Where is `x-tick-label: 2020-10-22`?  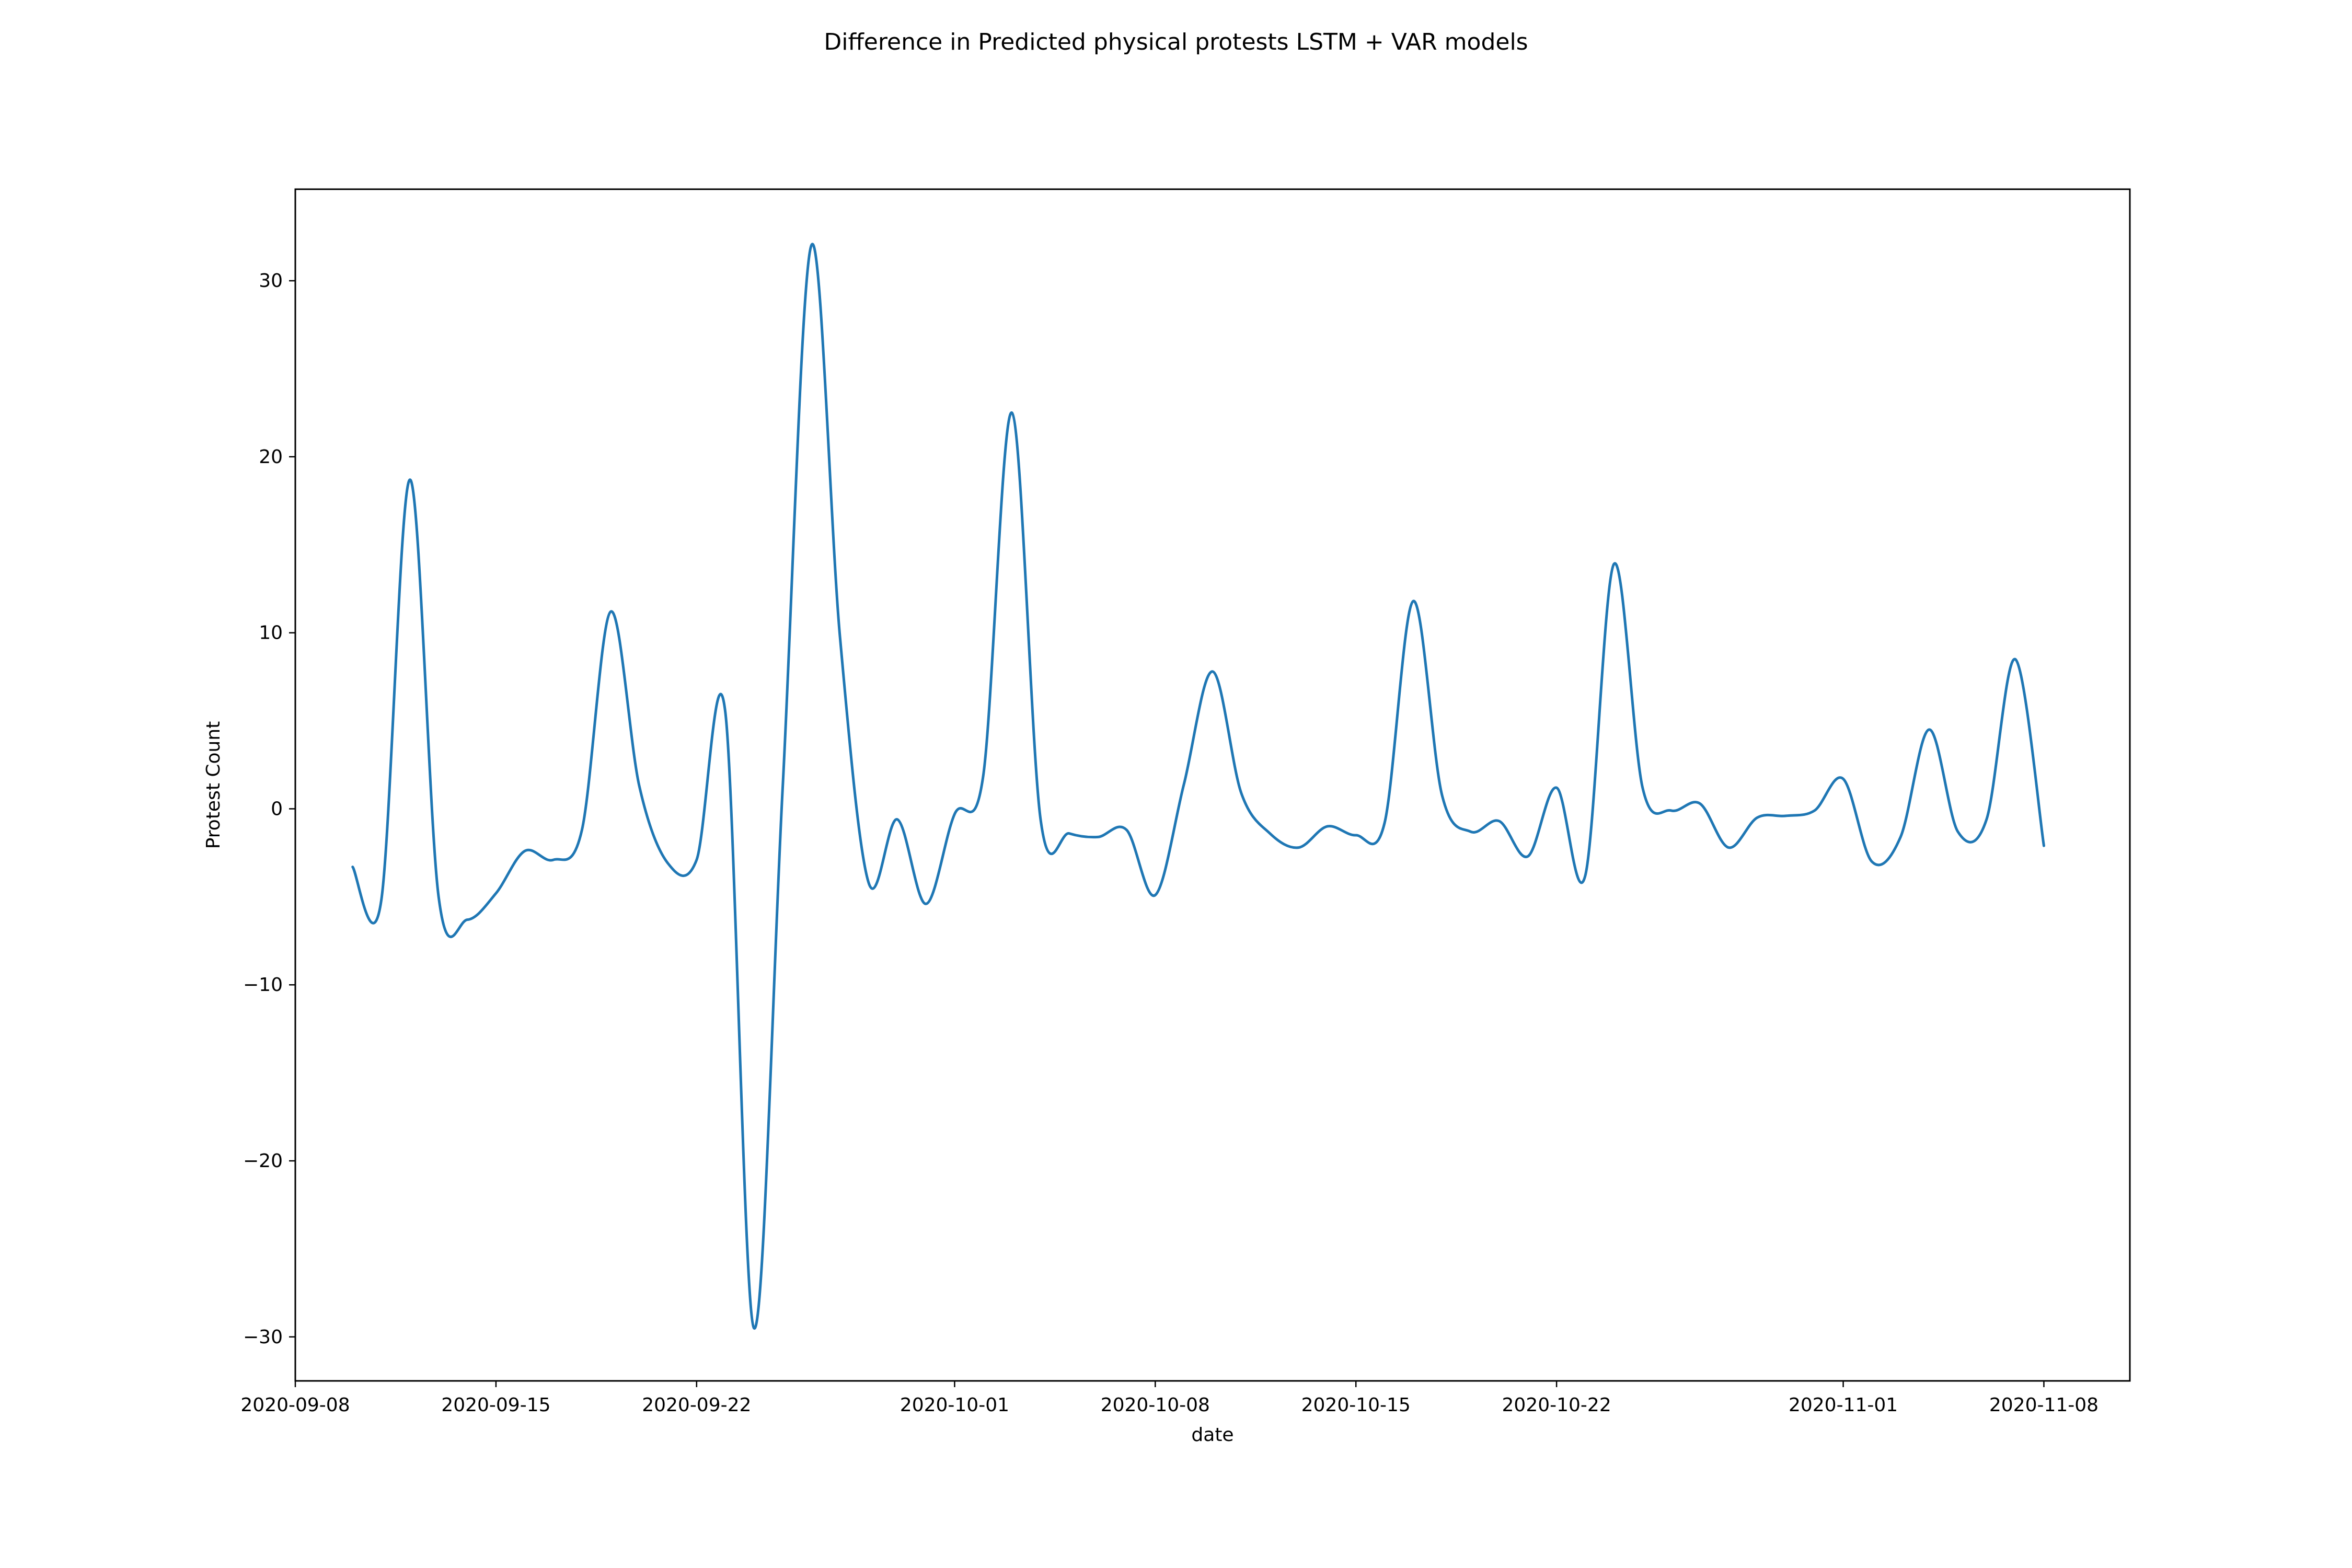
x-tick-label: 2020-10-22 is located at coordinates (1556, 1405).